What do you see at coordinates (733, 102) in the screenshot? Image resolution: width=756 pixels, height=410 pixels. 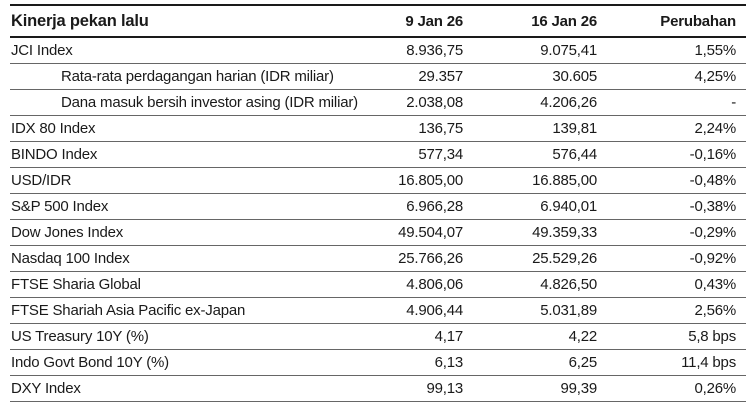 I see `value-change: -` at bounding box center [733, 102].